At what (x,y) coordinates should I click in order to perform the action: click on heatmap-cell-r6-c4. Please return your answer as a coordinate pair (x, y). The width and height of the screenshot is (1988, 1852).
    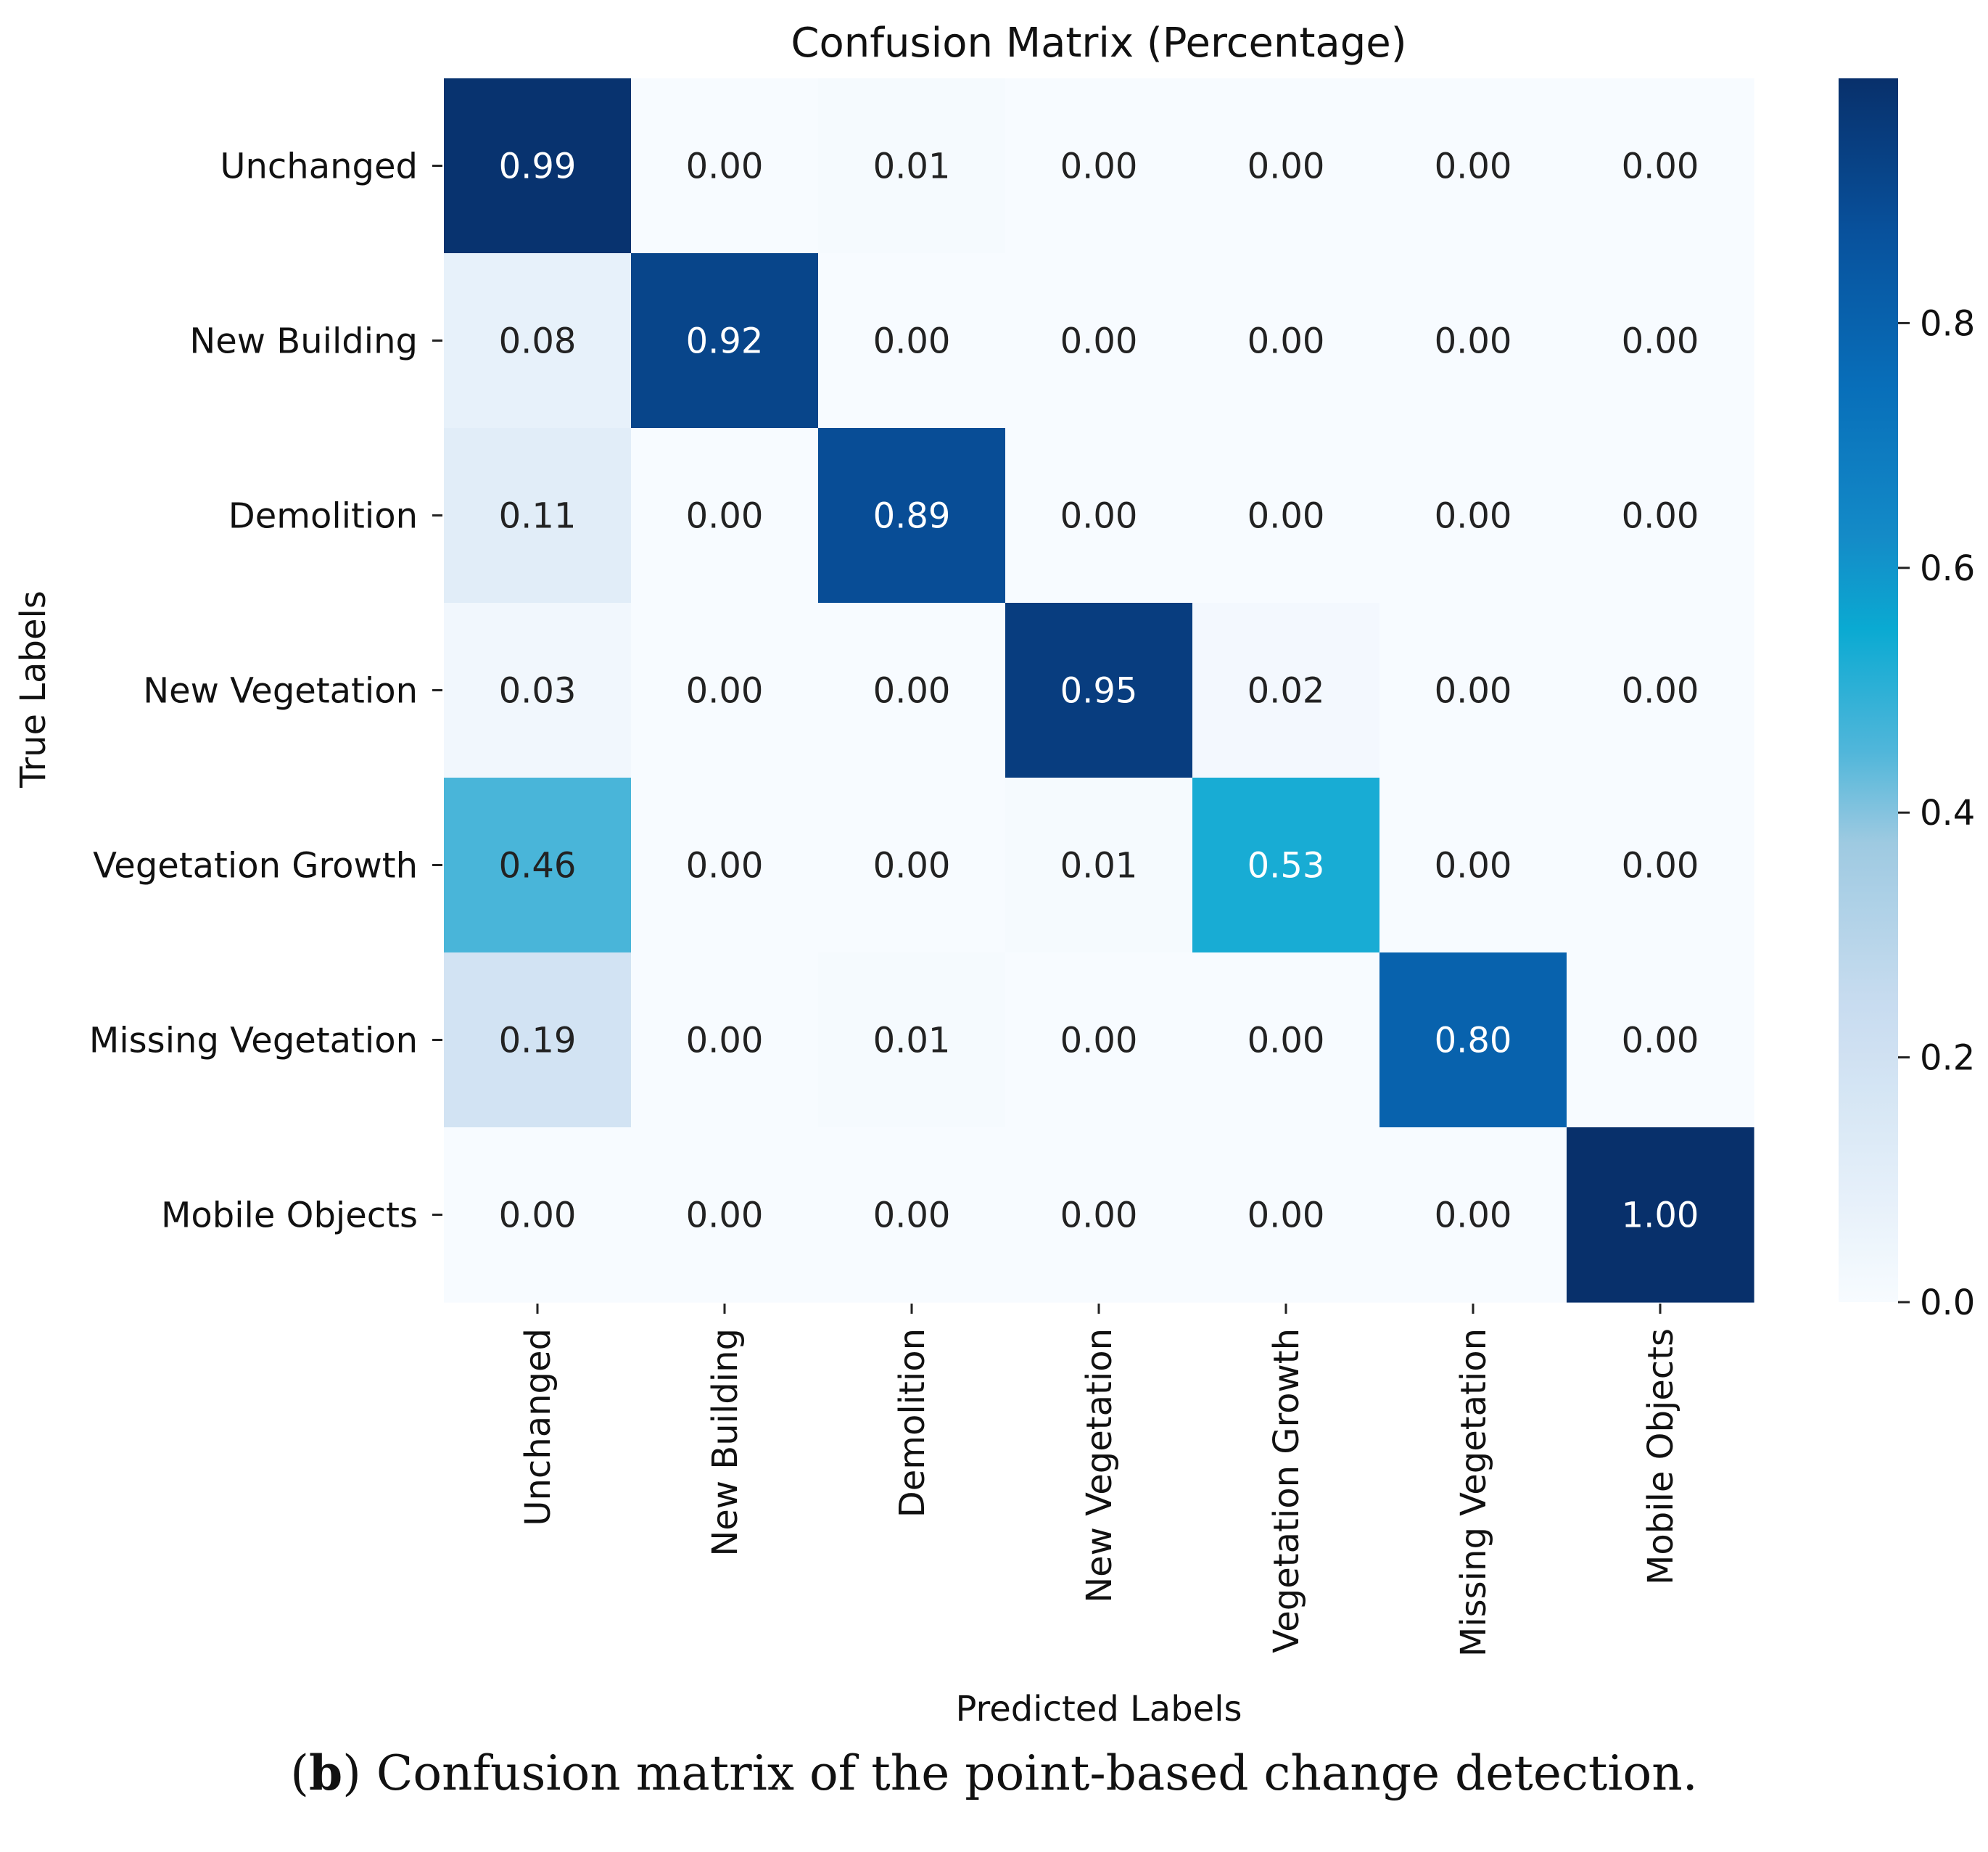
    Looking at the image, I should click on (1286, 1215).